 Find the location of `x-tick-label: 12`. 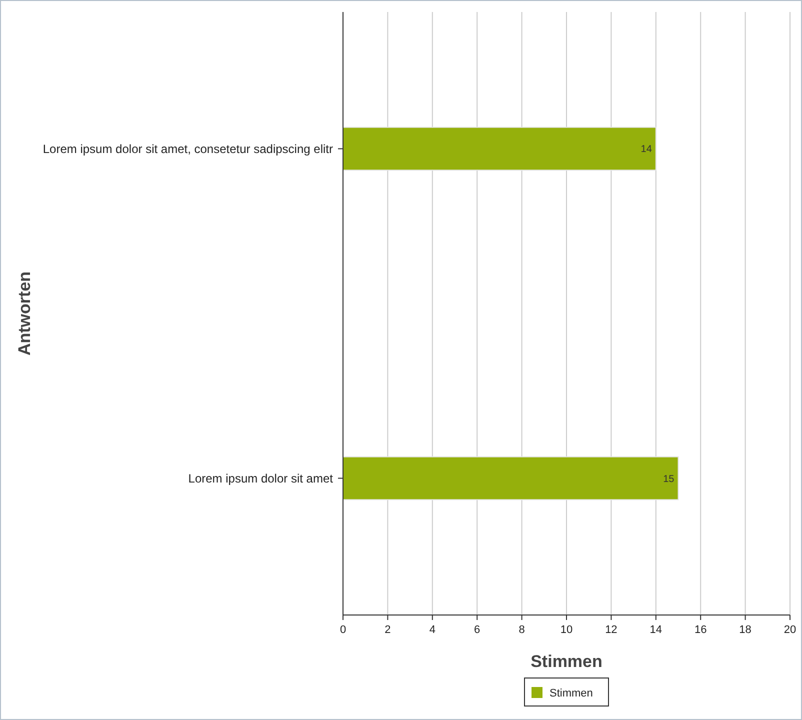

x-tick-label: 12 is located at coordinates (611, 630).